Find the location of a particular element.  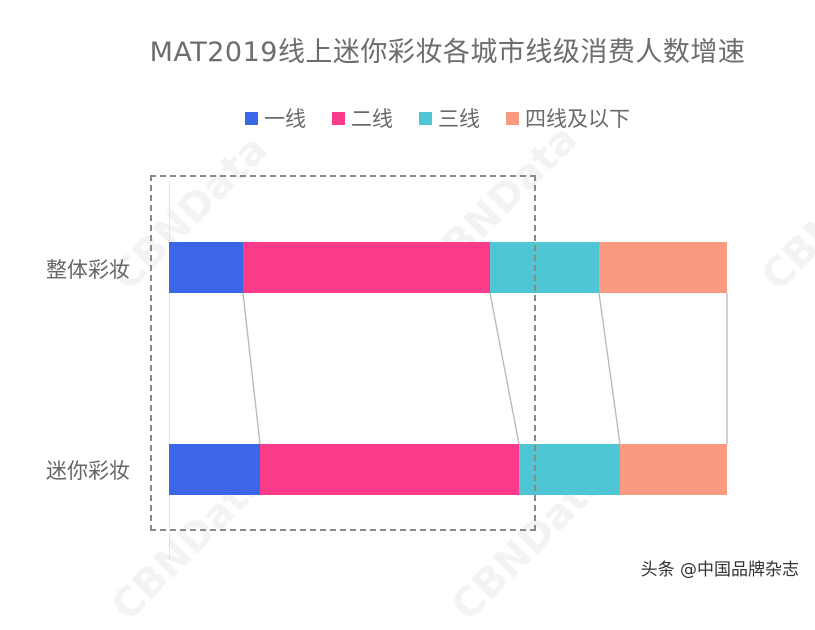

legend-label: 三线 is located at coordinates (459, 119).